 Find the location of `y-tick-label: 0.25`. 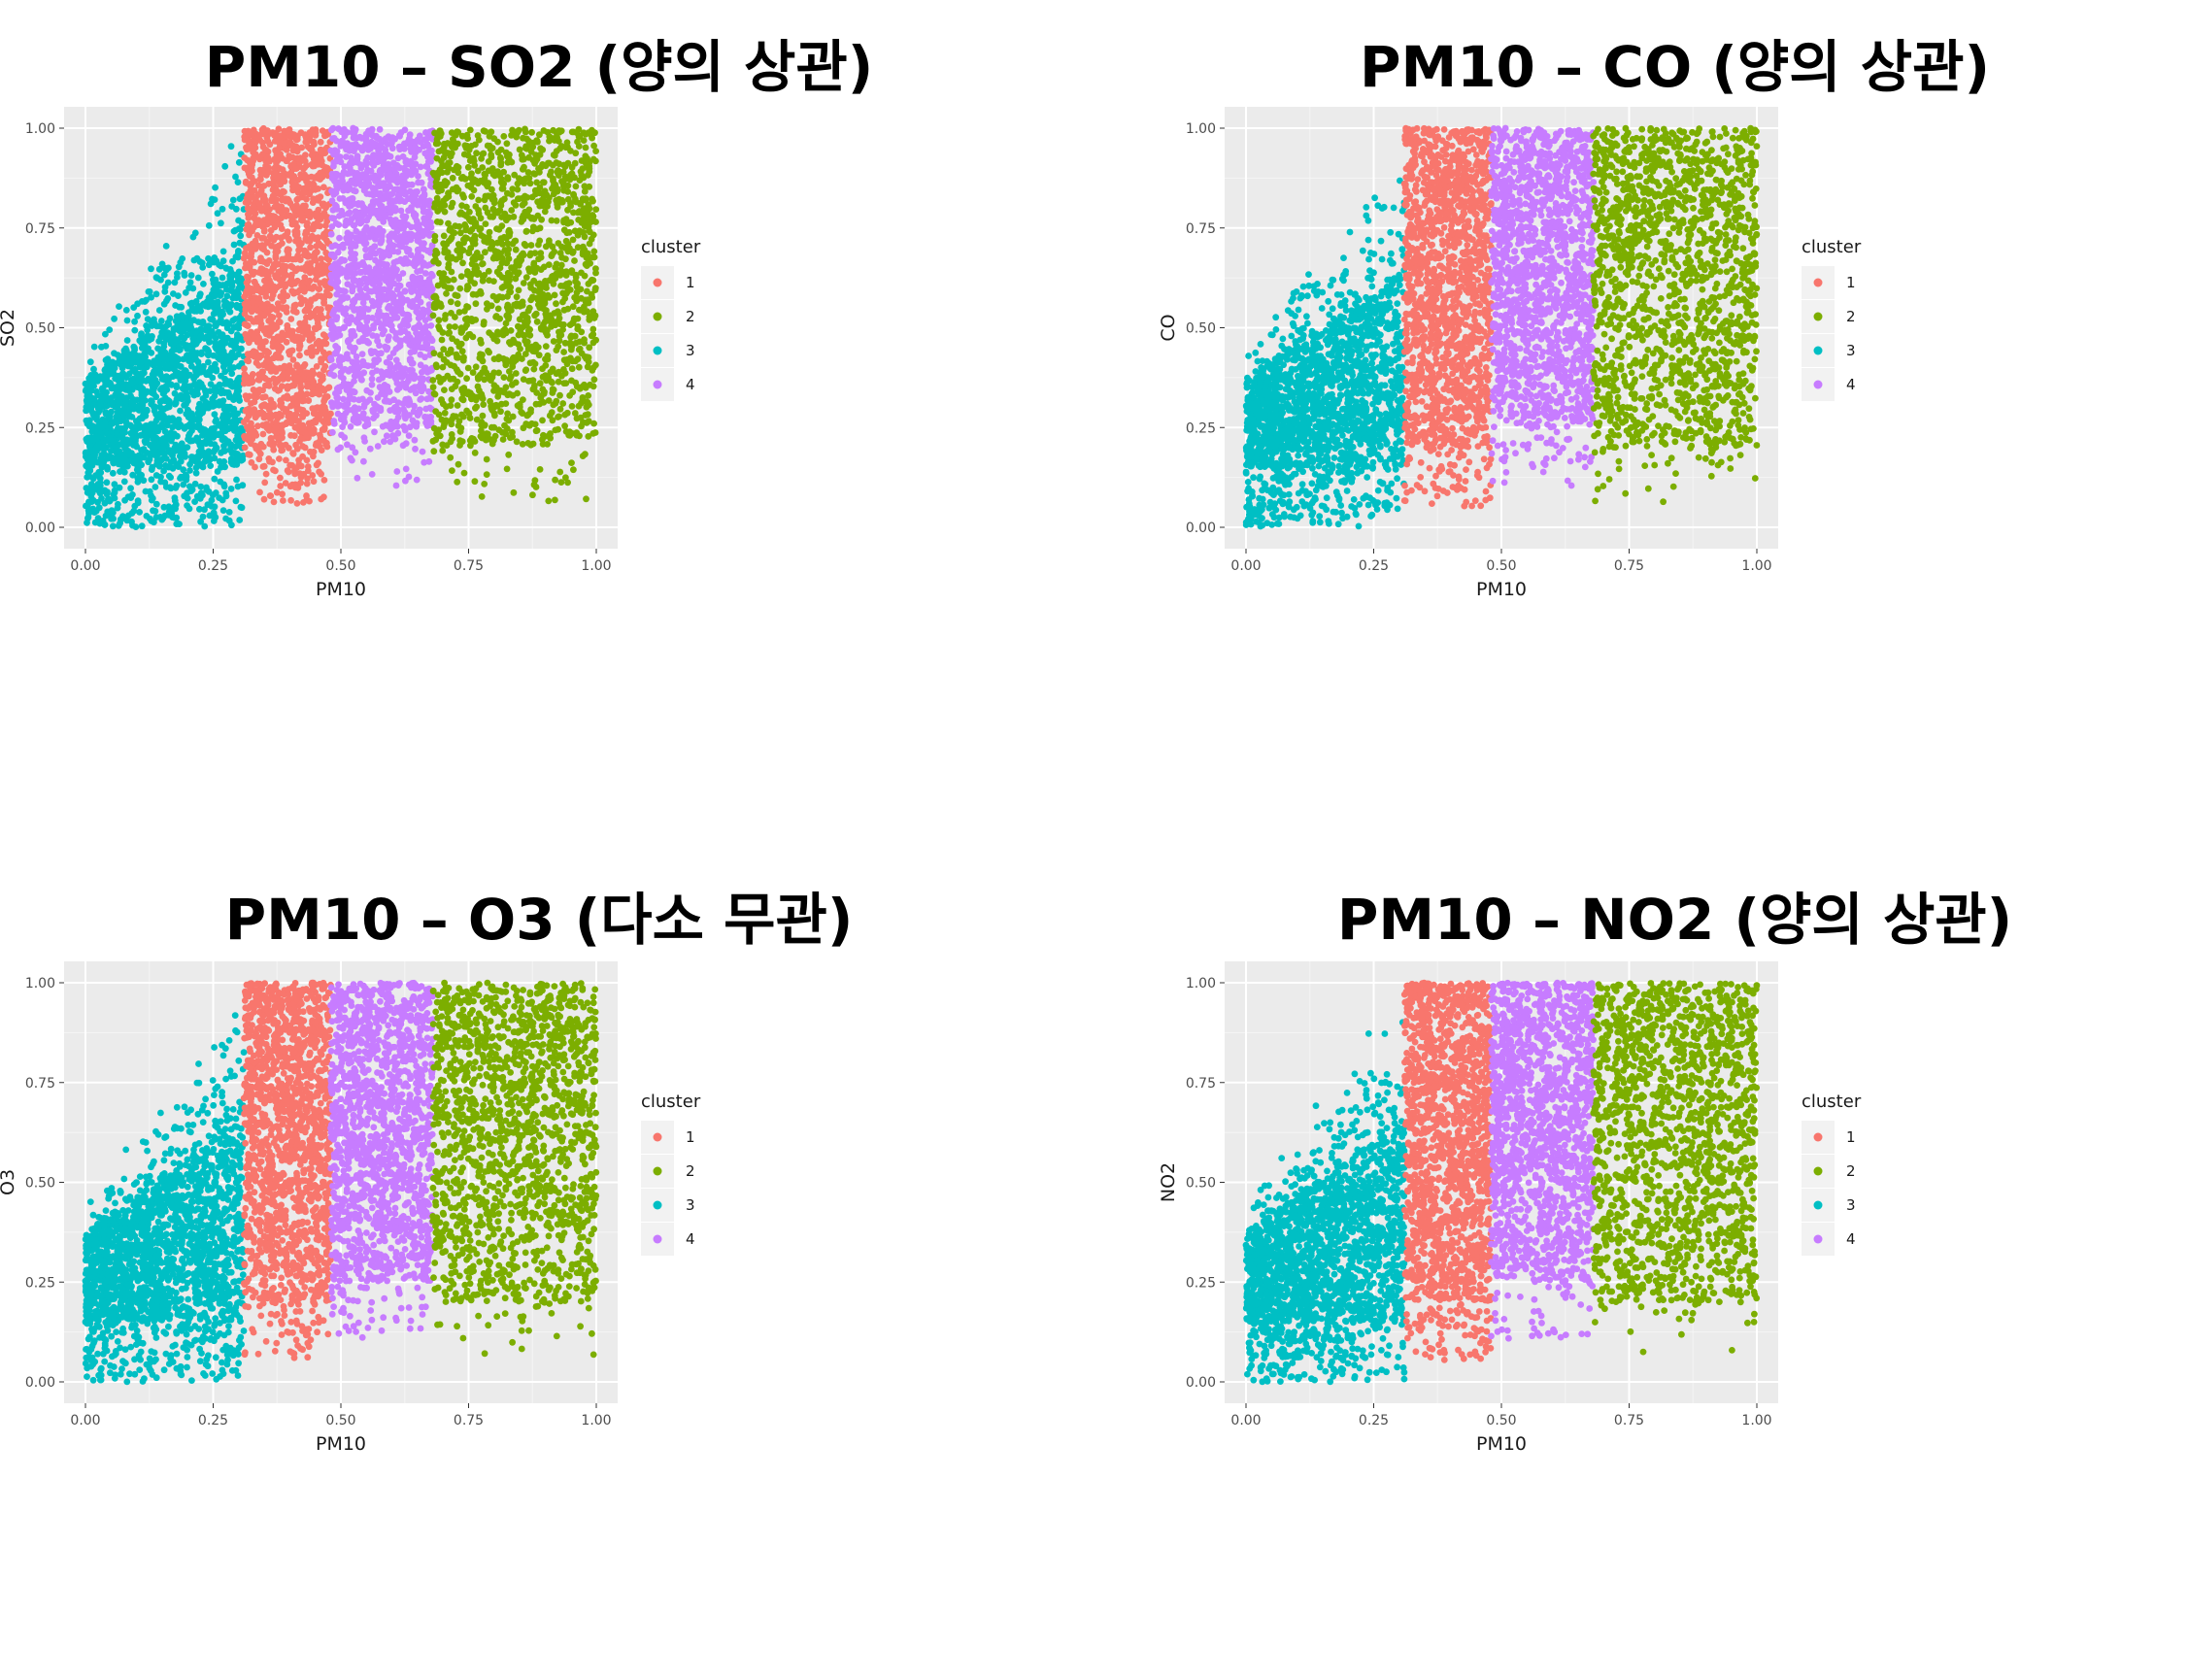

y-tick-label: 0.25 is located at coordinates (40, 428).